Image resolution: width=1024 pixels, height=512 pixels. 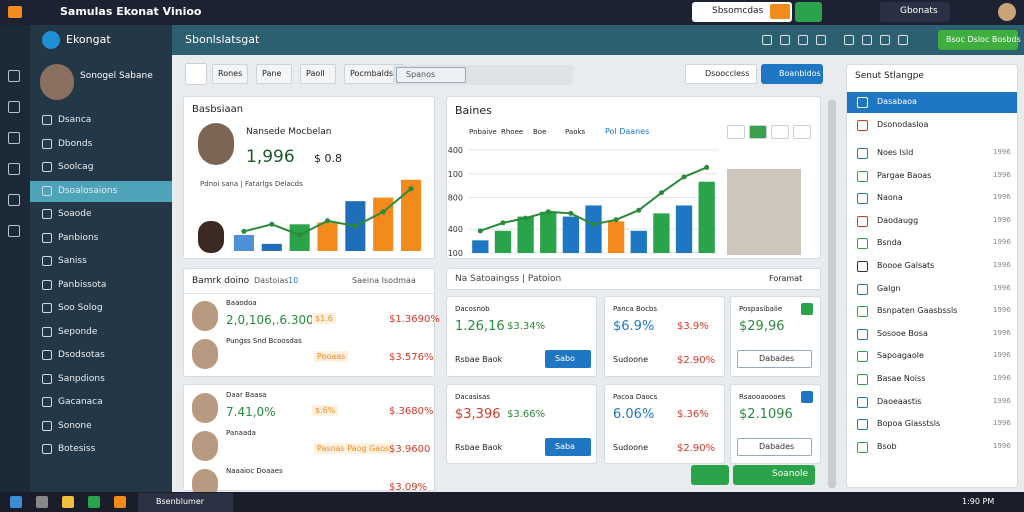 What do you see at coordinates (185, 502) in the screenshot?
I see `taskbar-app` at bounding box center [185, 502].